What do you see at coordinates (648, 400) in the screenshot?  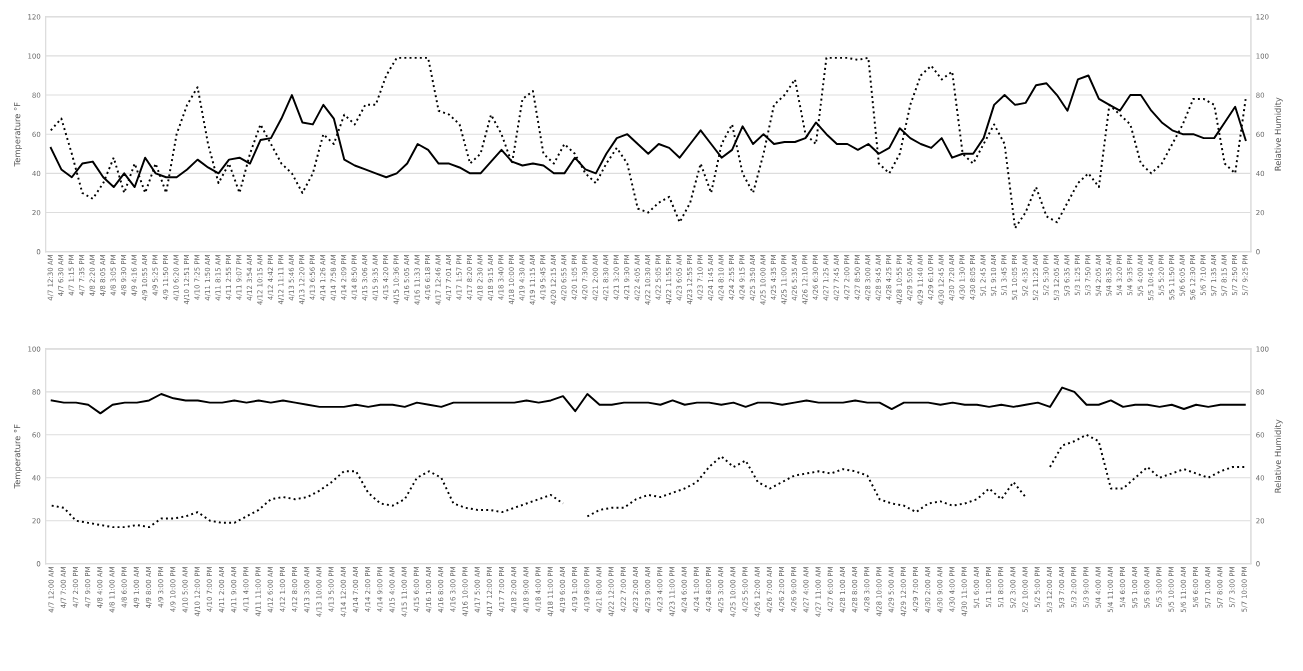 I see `line-series` at bounding box center [648, 400].